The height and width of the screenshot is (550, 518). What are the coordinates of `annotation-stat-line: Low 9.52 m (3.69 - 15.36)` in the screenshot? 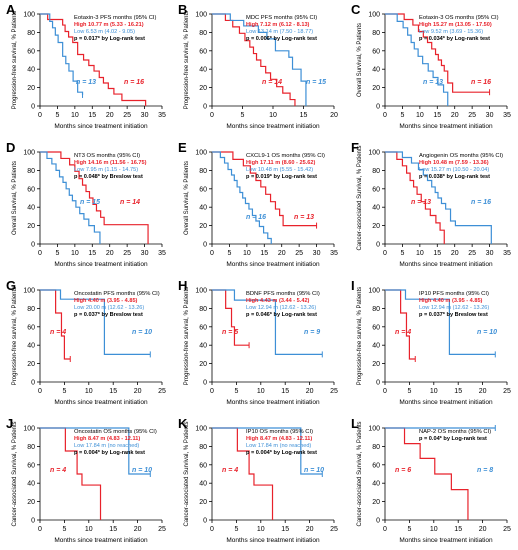 It's located at (451, 32).